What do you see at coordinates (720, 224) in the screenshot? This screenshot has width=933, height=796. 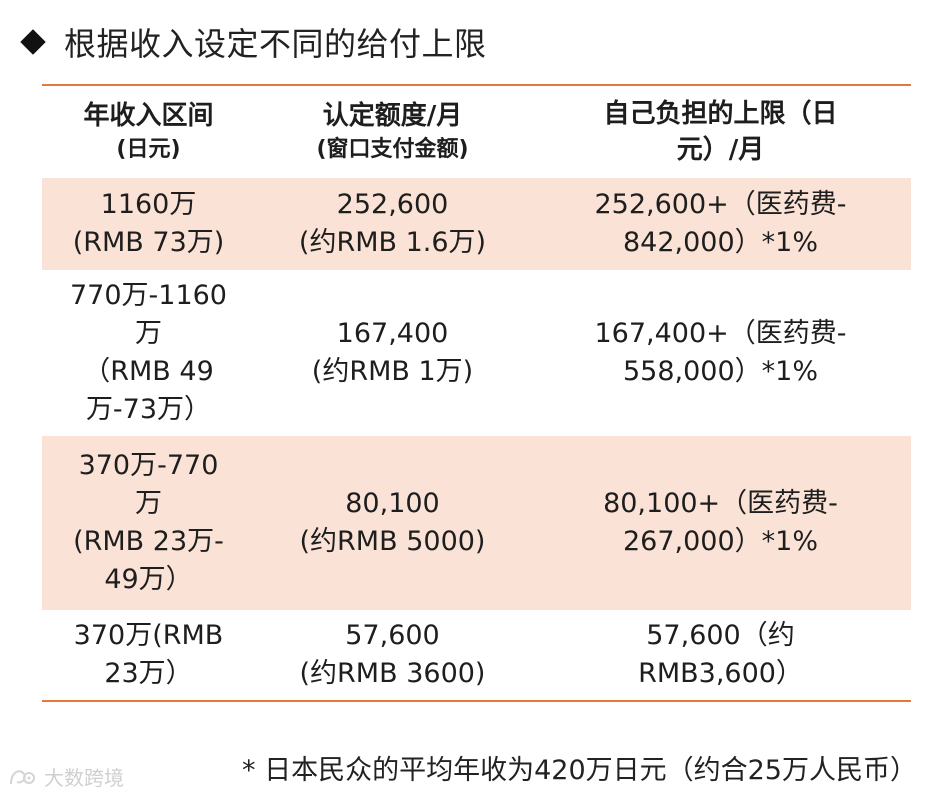 I see `self-pay-limit-cell: 252,600+（医药费- 842,000）*1%` at bounding box center [720, 224].